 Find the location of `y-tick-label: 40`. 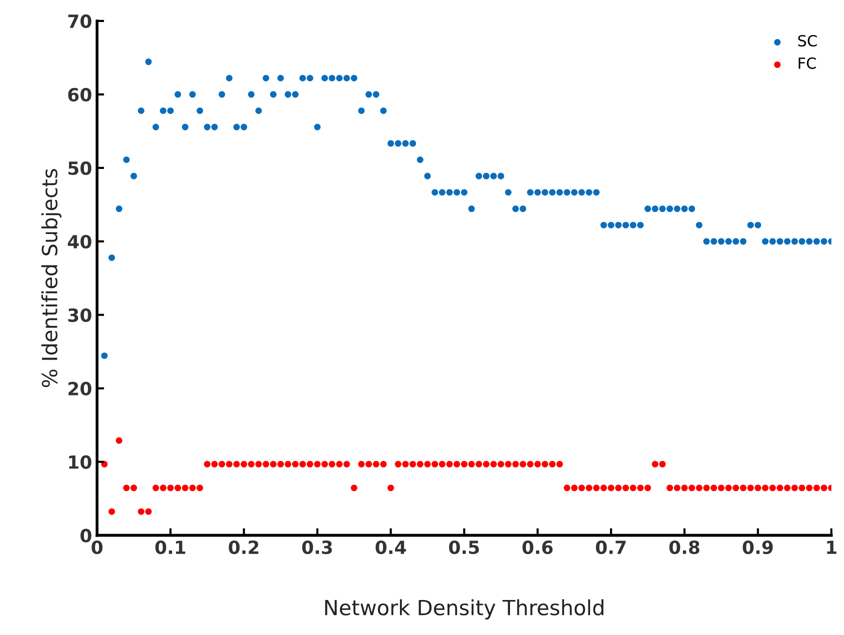

y-tick-label: 40 is located at coordinates (80, 241).